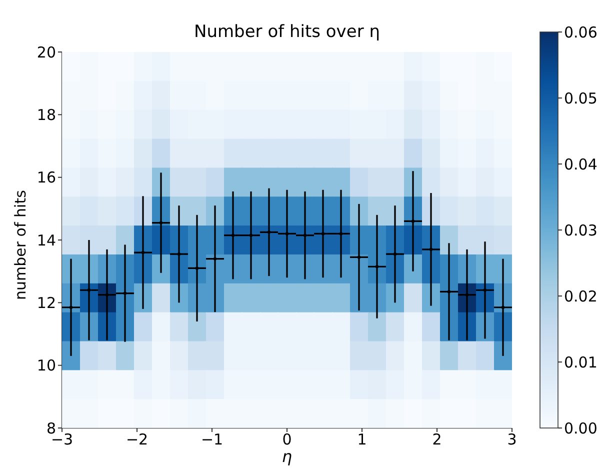 Image resolution: width=606 pixels, height=468 pixels. What do you see at coordinates (581, 164) in the screenshot?
I see `color-bar-label: 0.04` at bounding box center [581, 164].